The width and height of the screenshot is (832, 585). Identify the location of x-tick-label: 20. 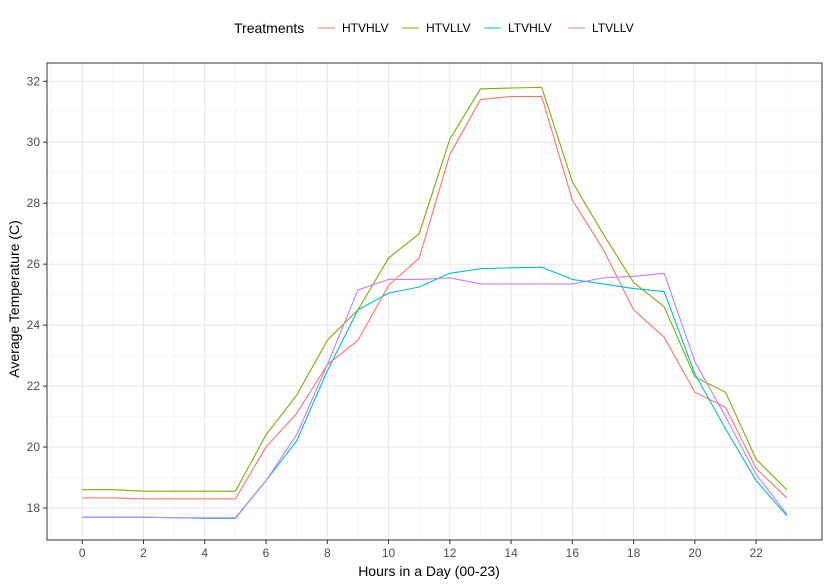
(695, 553).